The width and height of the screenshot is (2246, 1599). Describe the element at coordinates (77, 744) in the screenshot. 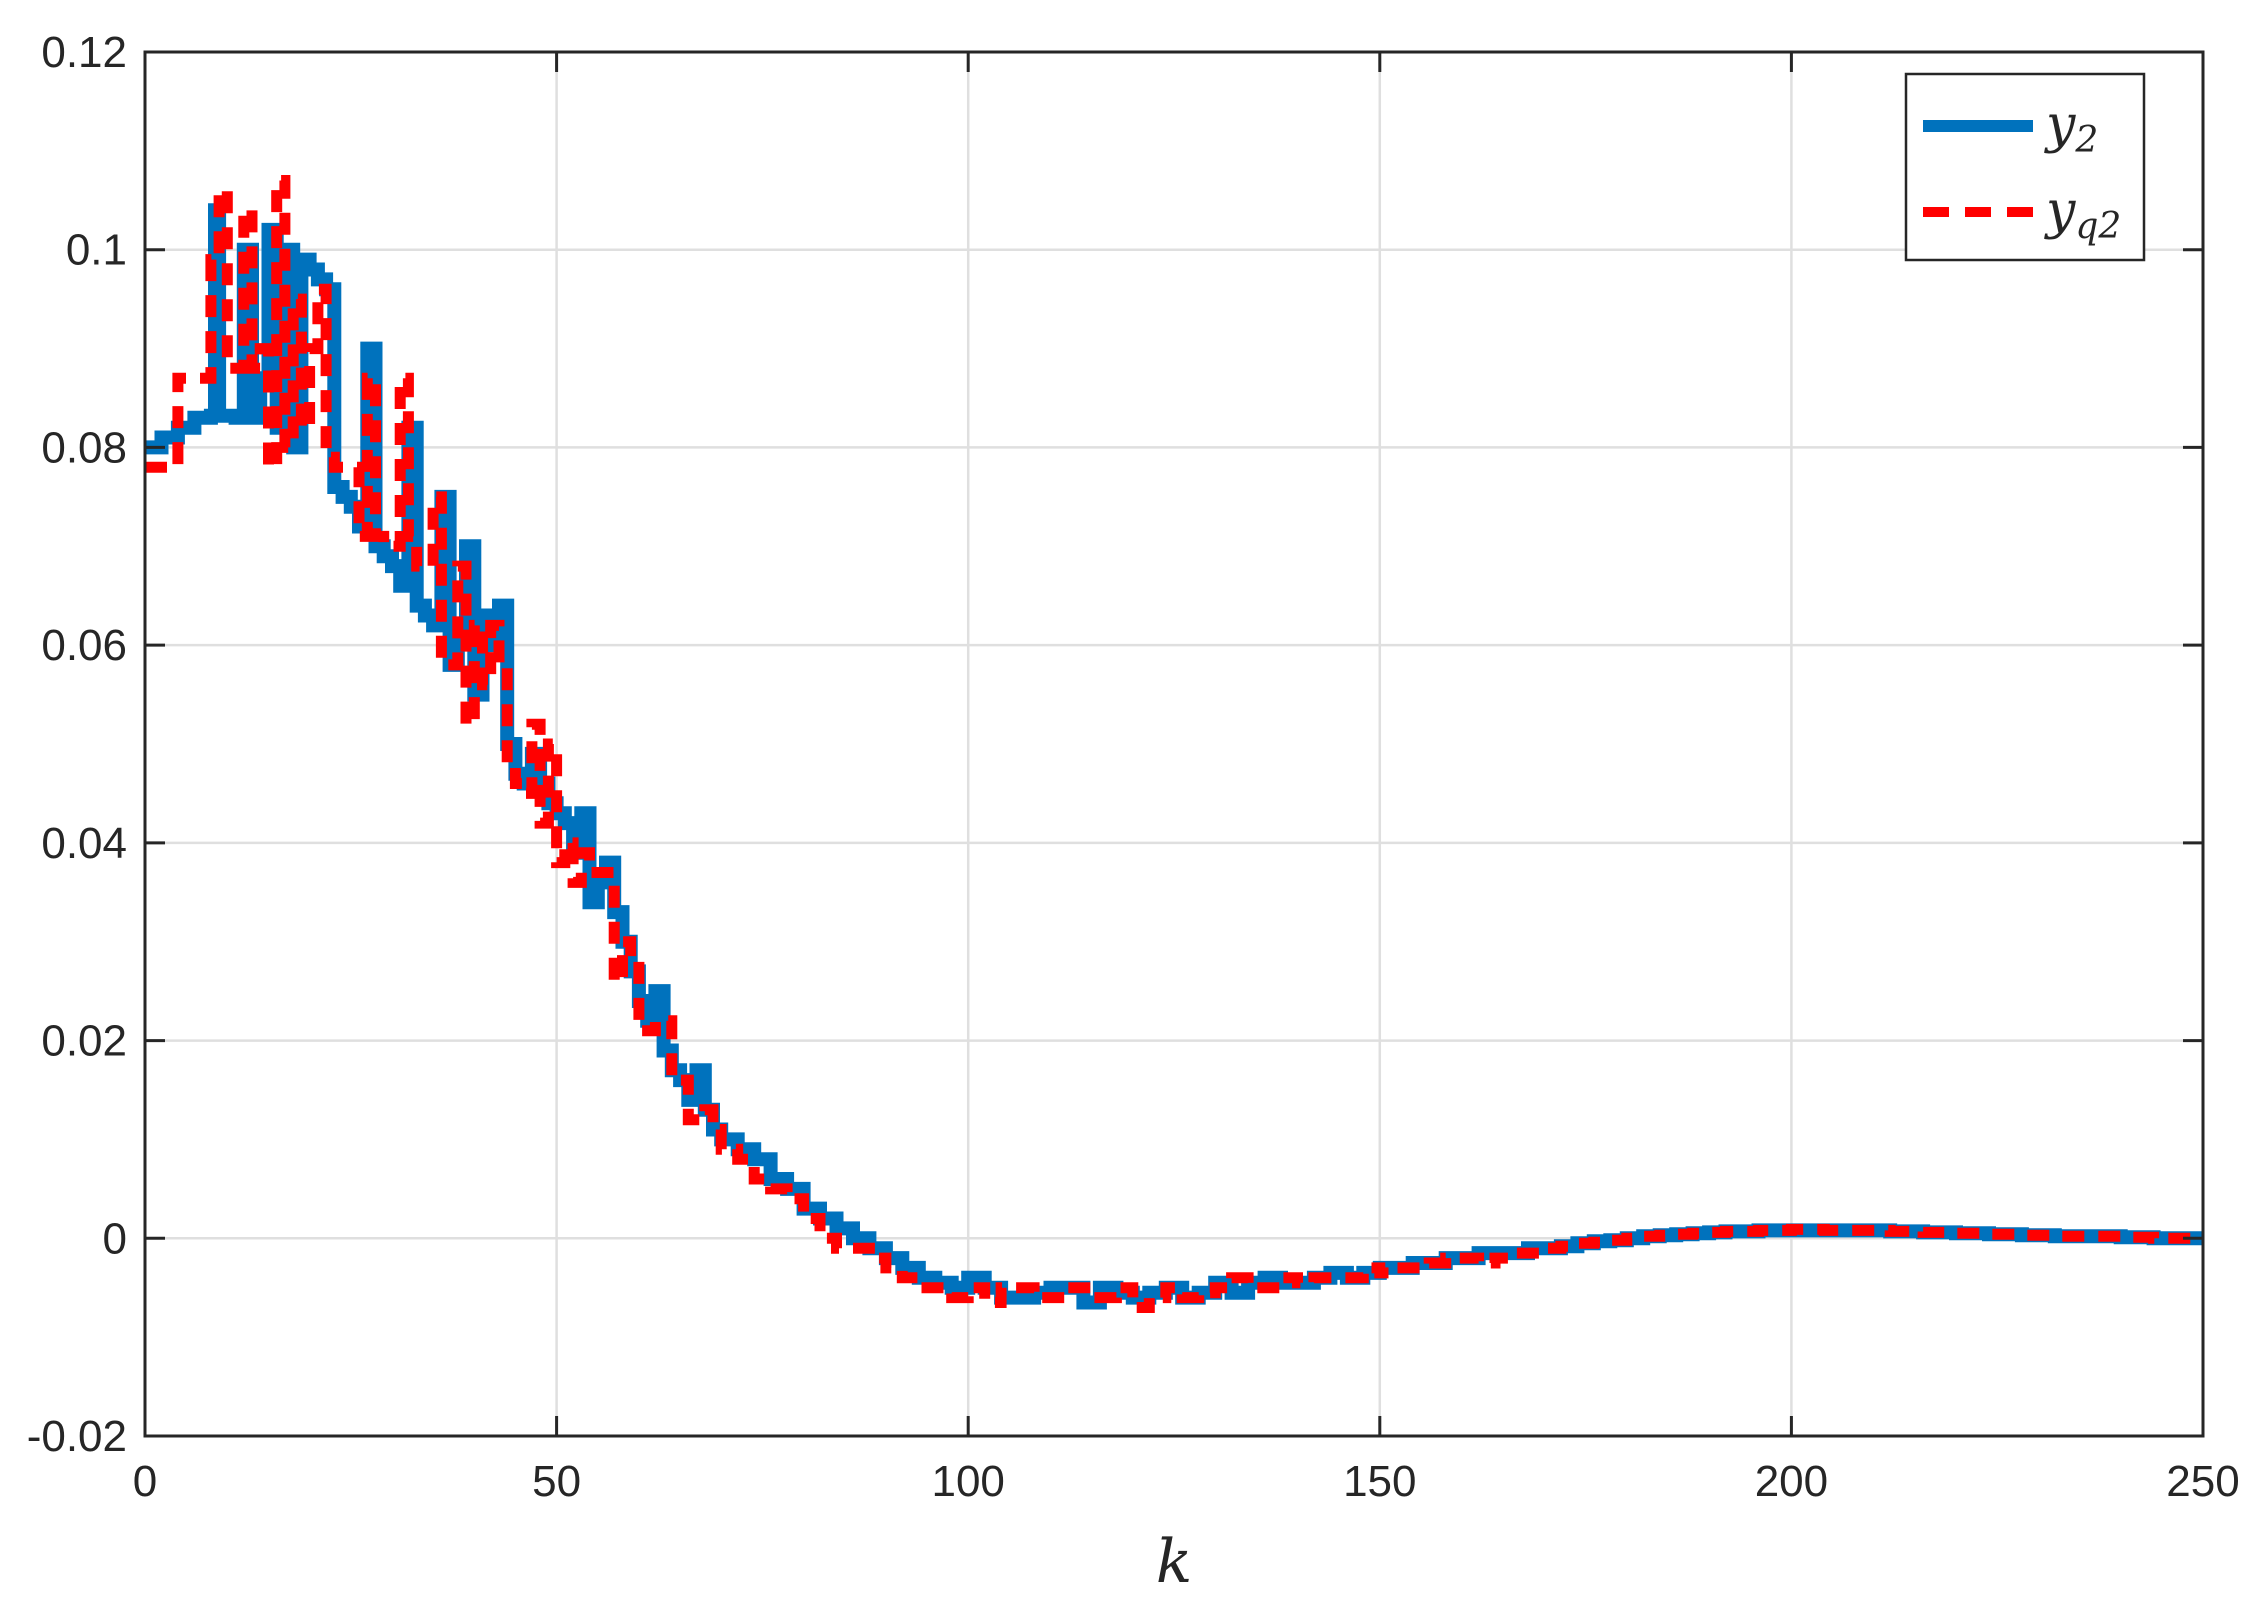

I see `y-tick-labels: -0.02 0 0.02 0.04 0.06 0.08 0.1 0.12` at that location.